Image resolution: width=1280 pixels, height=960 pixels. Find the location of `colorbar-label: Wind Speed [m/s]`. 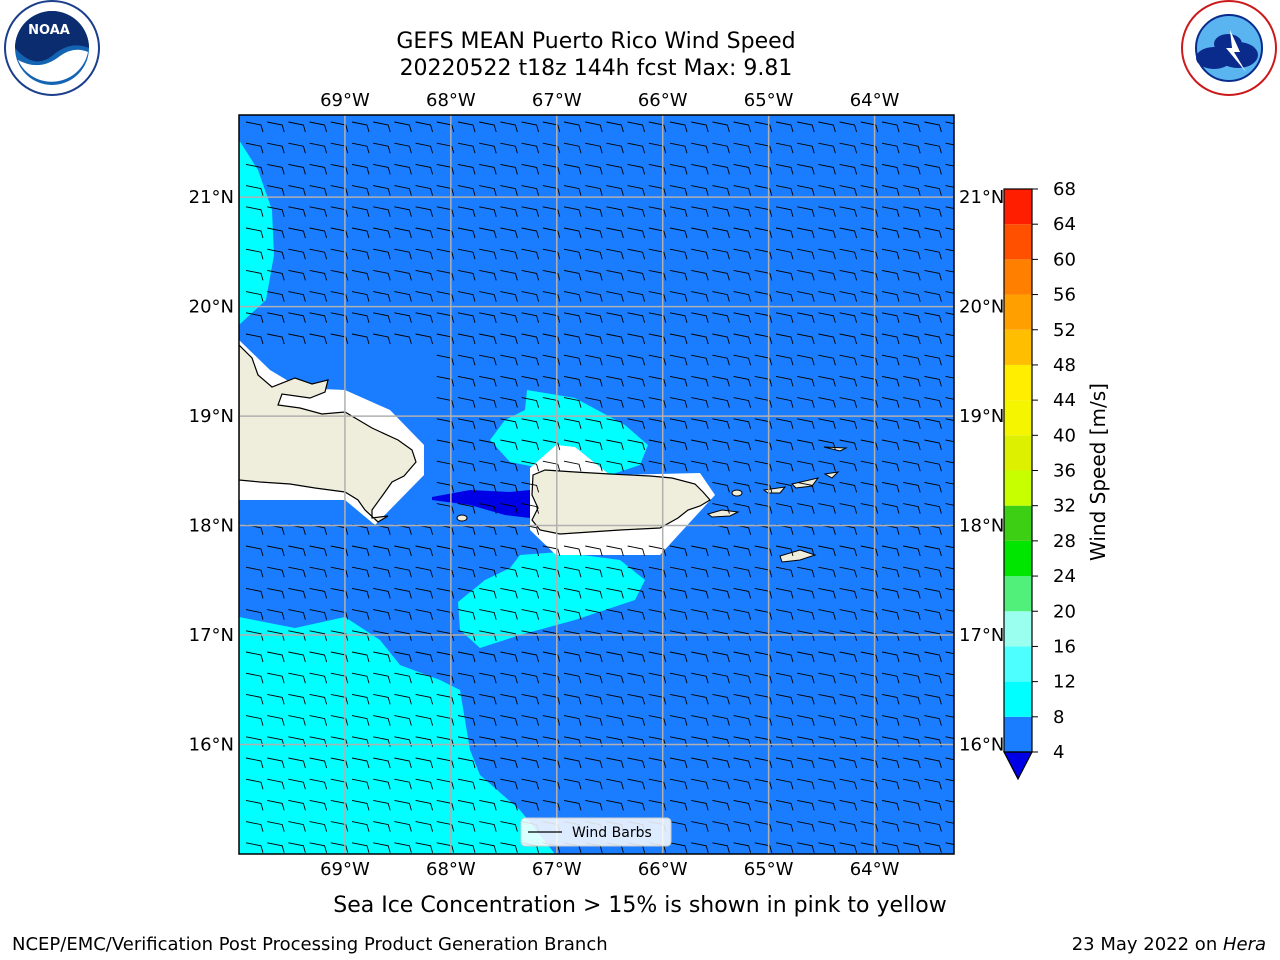

colorbar-label: Wind Speed [m/s] is located at coordinates (1098, 472).